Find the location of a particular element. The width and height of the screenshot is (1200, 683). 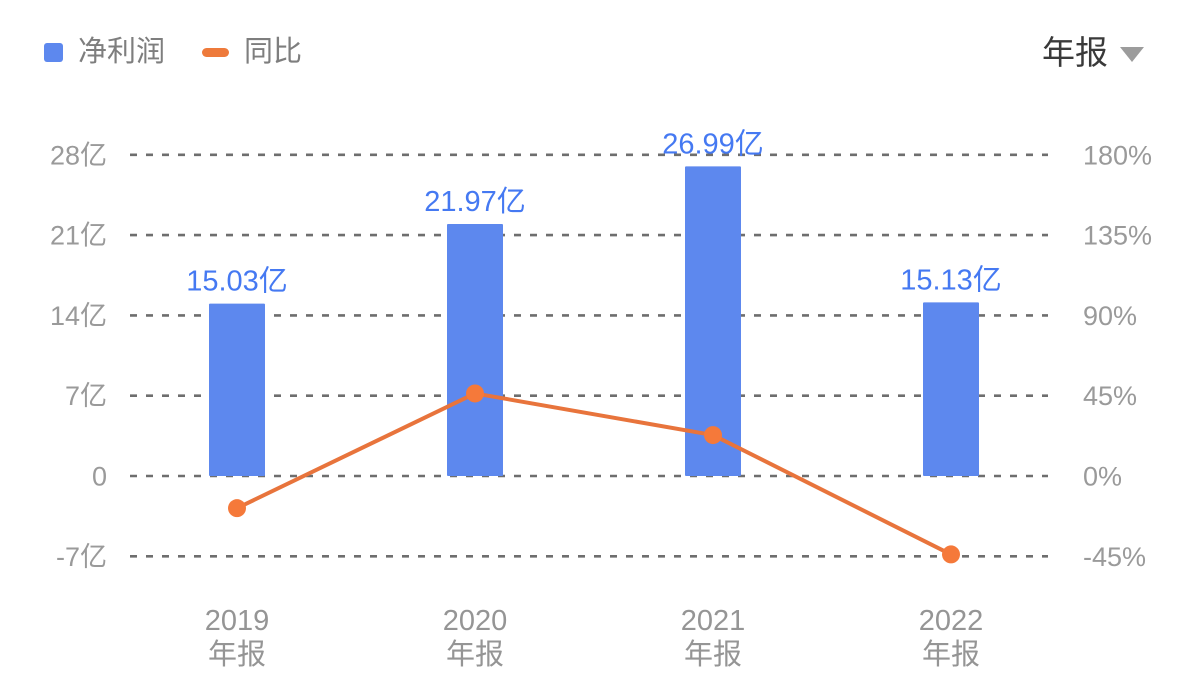

right-axis-tick: 135% is located at coordinates (1117, 236).